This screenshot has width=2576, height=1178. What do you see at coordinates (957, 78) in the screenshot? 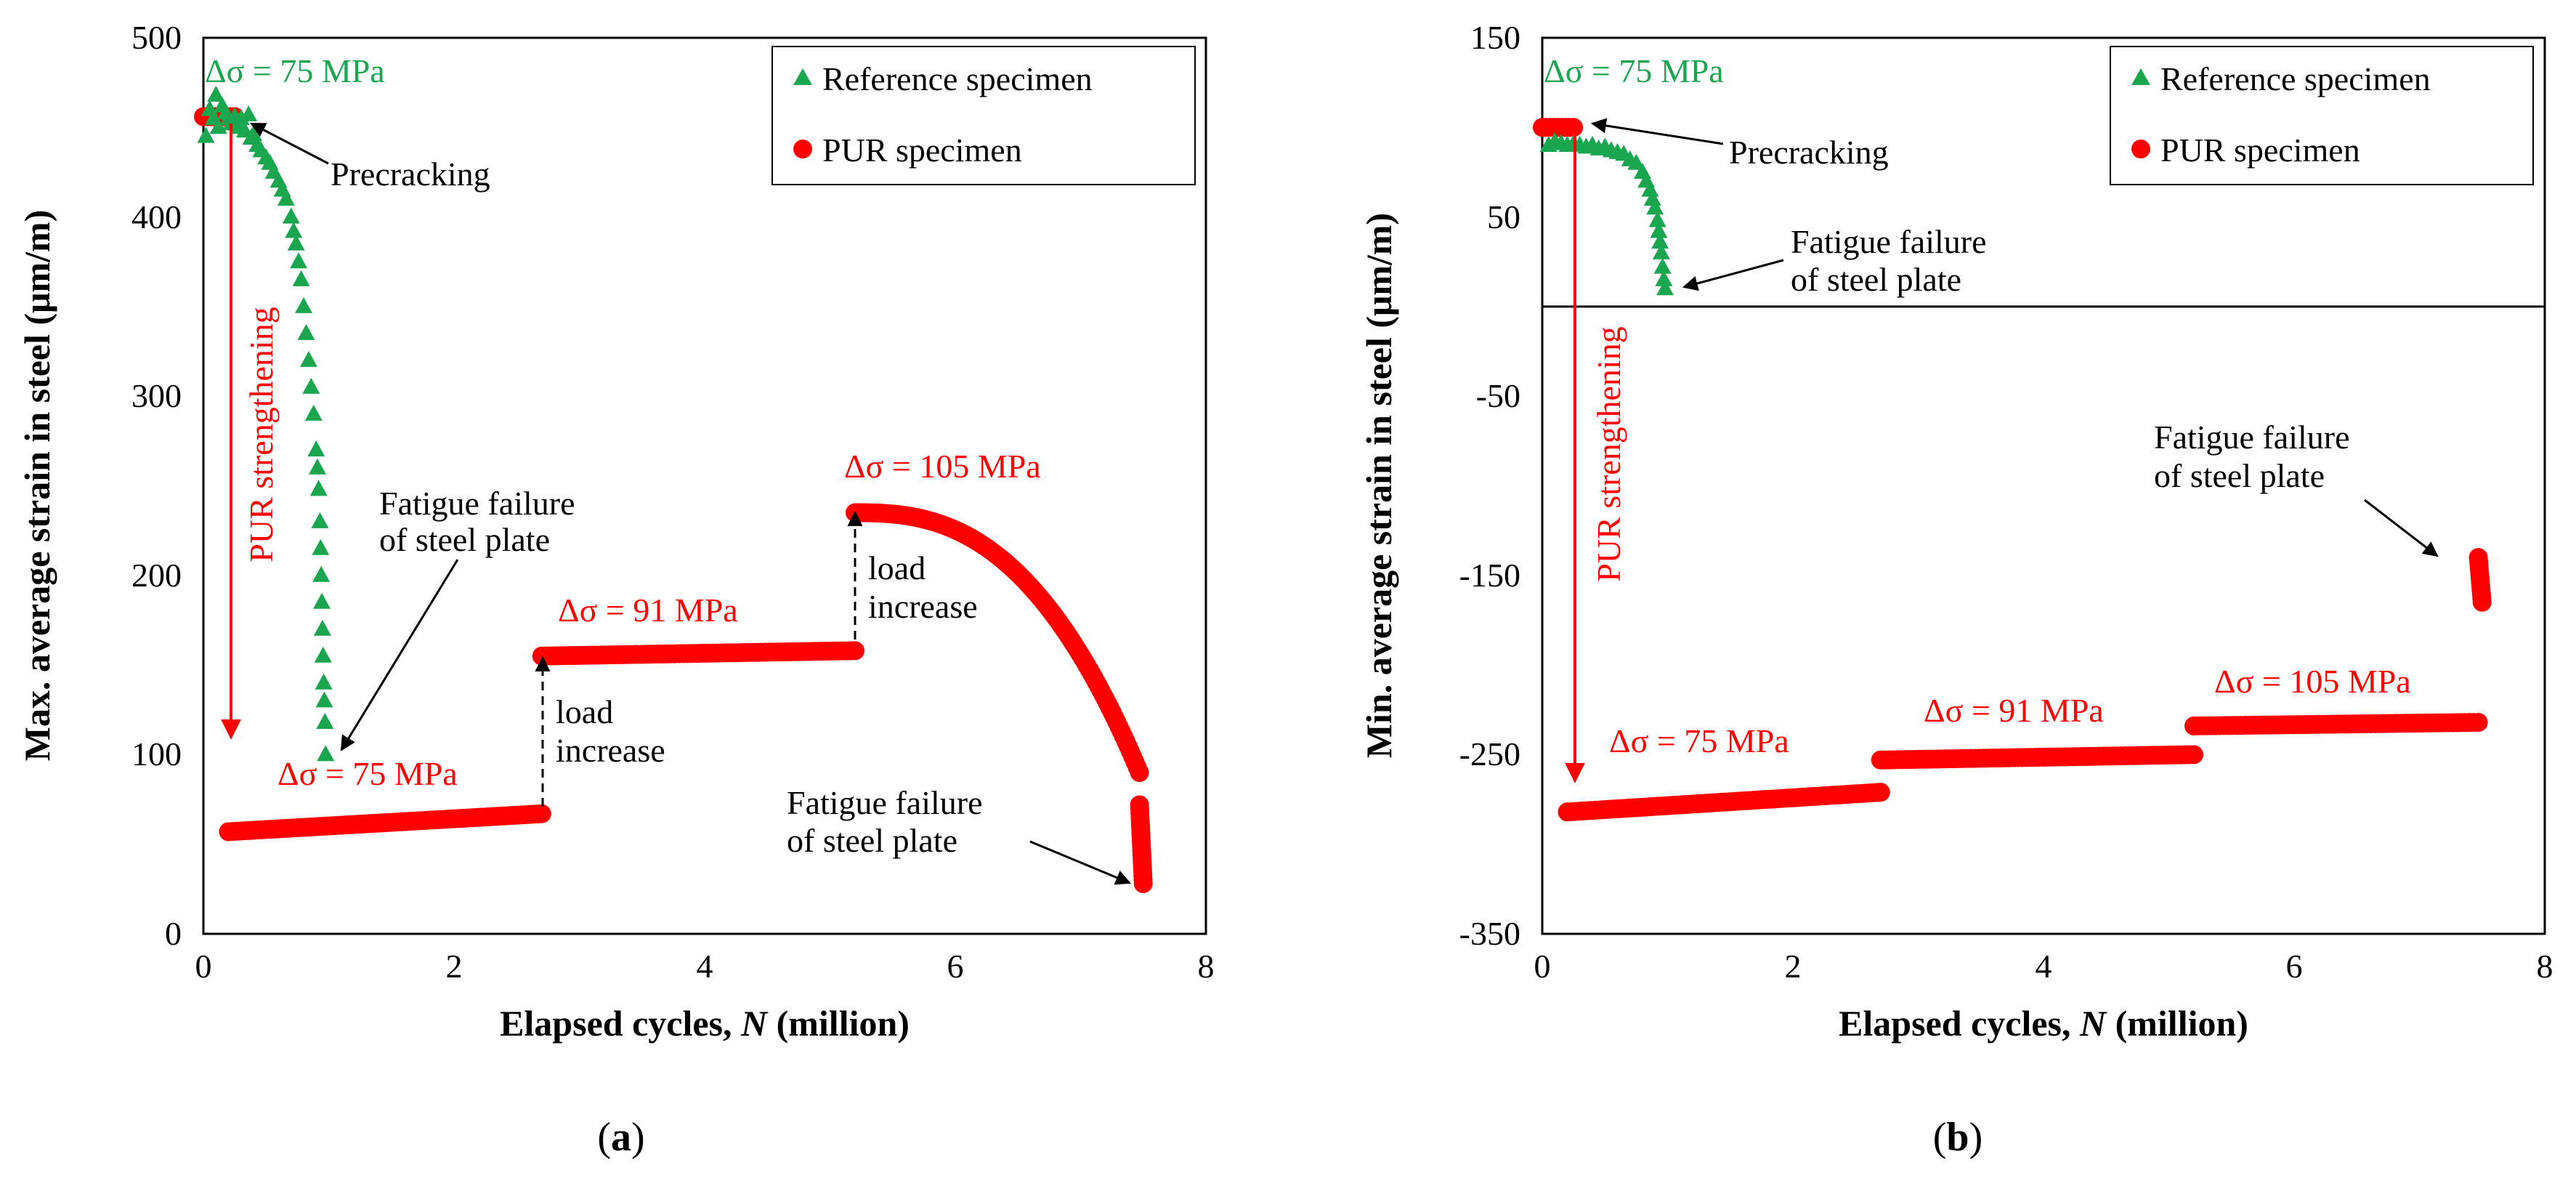
I see `legend-entry-reference: Reference specimen` at bounding box center [957, 78].